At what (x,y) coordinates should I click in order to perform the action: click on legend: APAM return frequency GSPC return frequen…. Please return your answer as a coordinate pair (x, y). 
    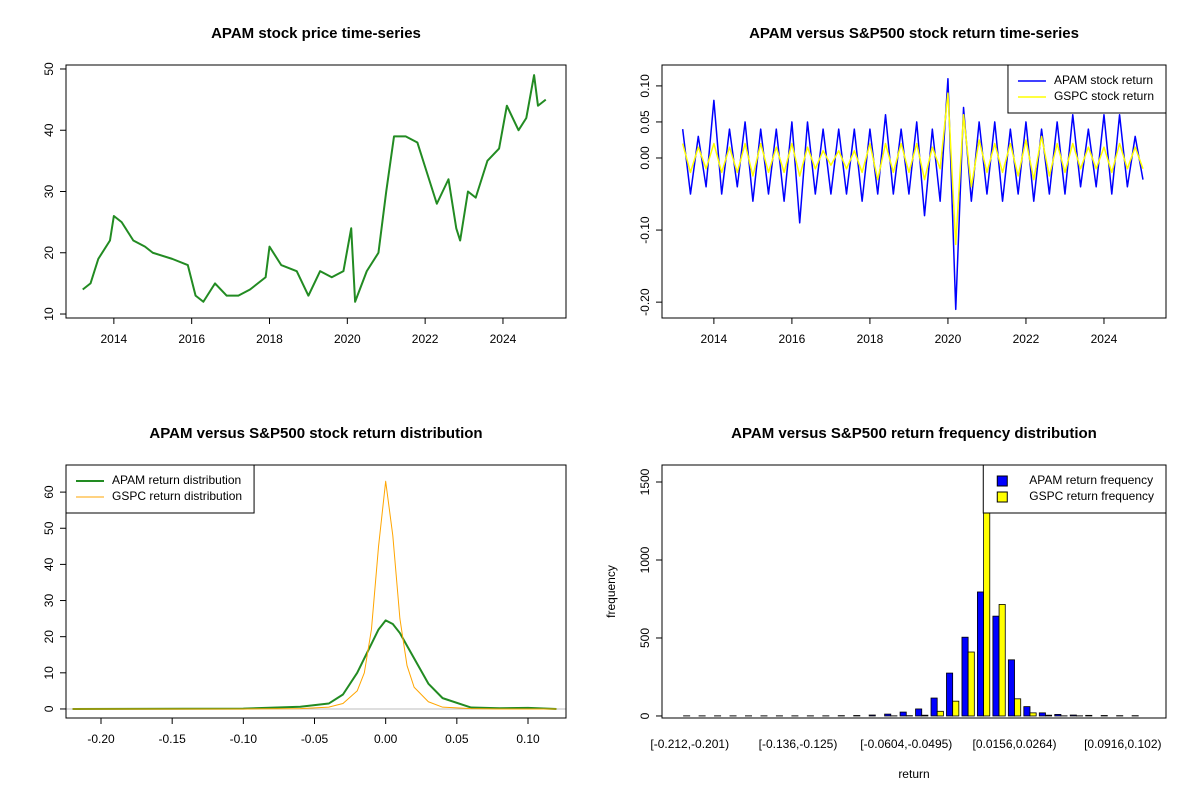
    Looking at the image, I should click on (1074, 489).